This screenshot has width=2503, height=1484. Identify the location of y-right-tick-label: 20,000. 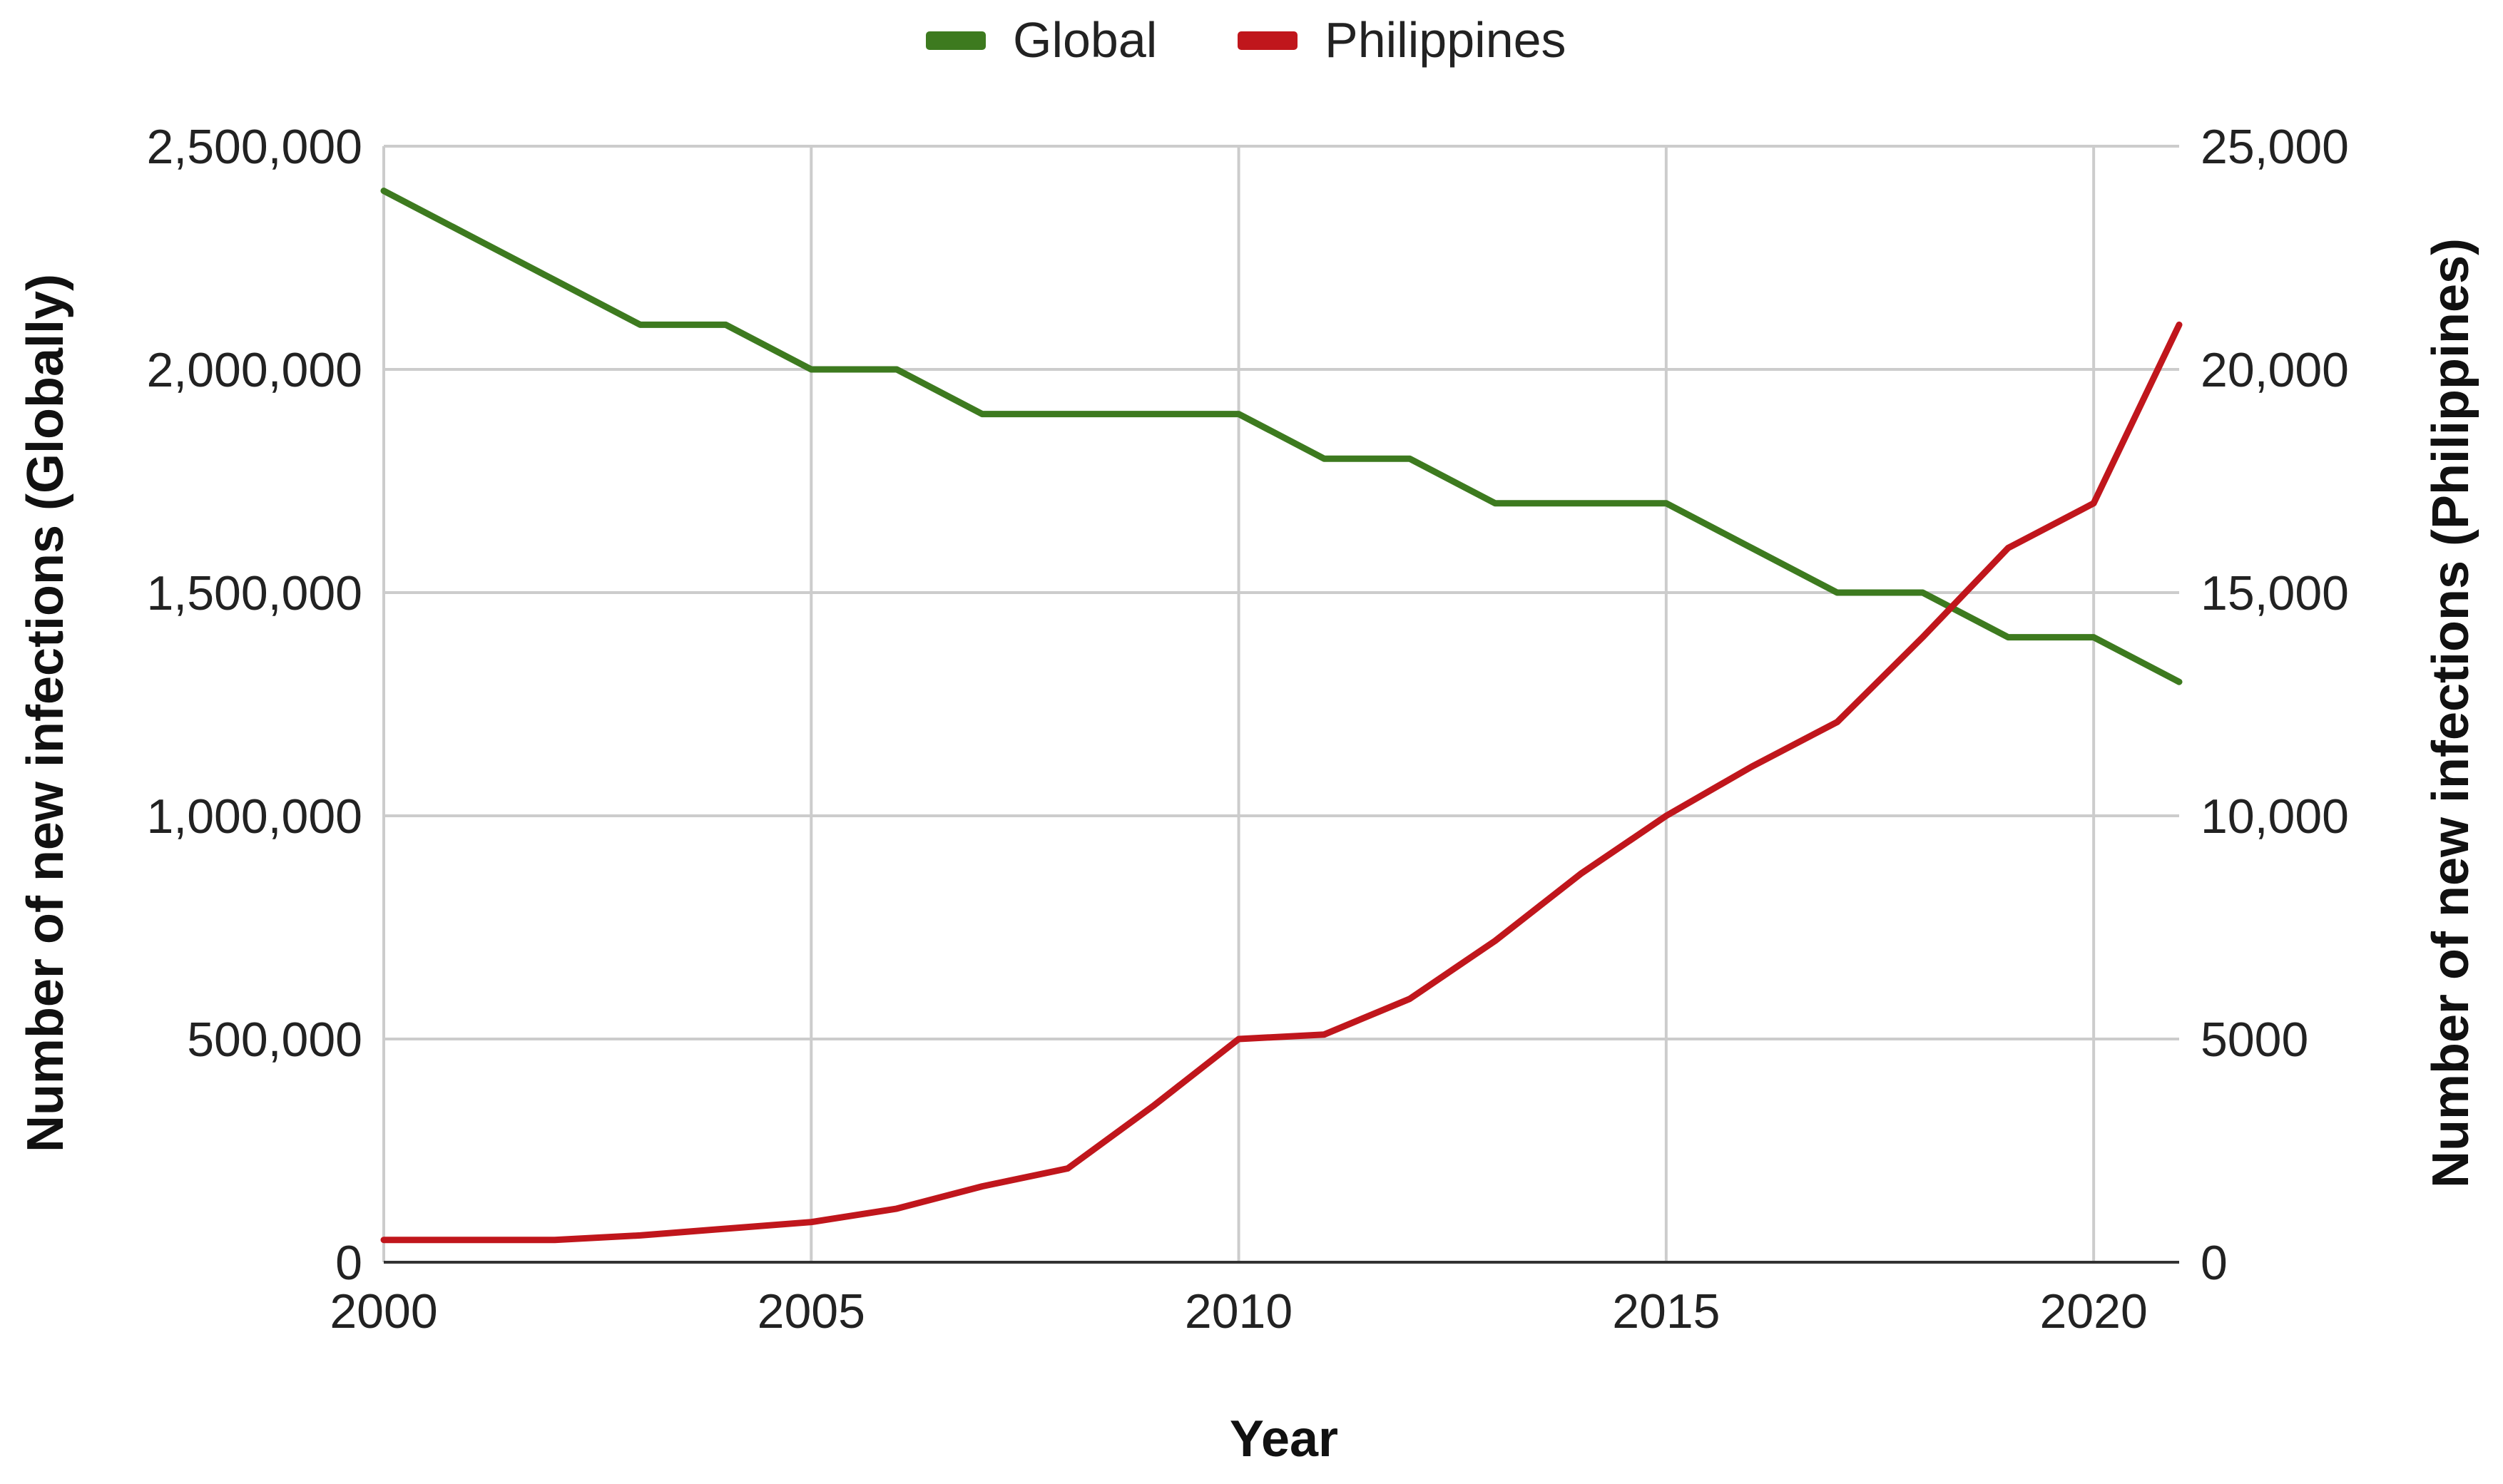
(2275, 370).